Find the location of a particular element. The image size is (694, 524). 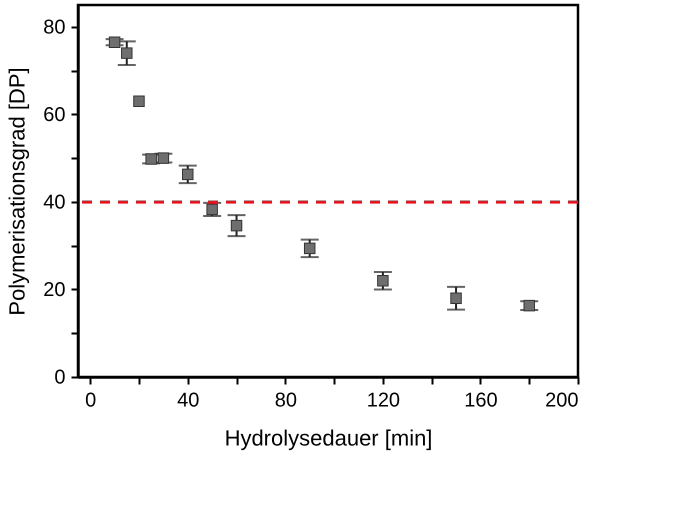

x-tick-label: 120 is located at coordinates (383, 401).